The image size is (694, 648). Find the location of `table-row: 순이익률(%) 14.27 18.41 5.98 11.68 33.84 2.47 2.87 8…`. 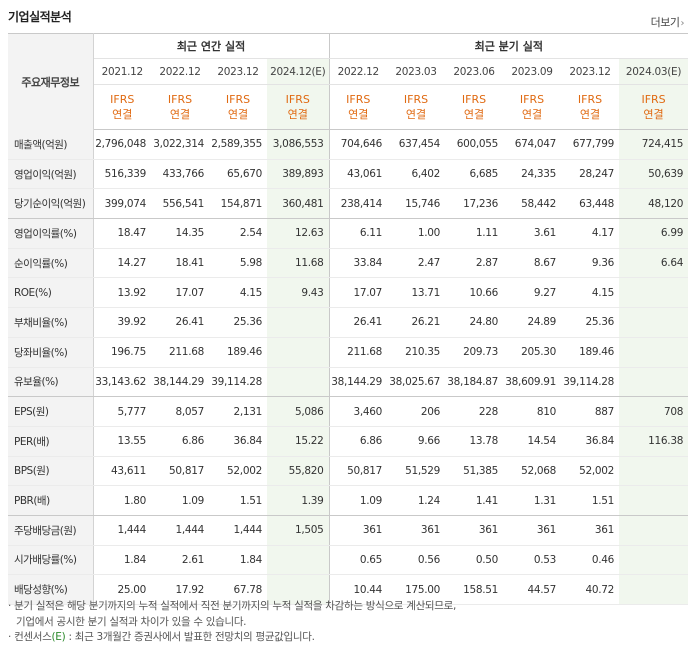

table-row: 순이익률(%) 14.27 18.41 5.98 11.68 33.84 2.47 2.87 8… is located at coordinates (348, 263).